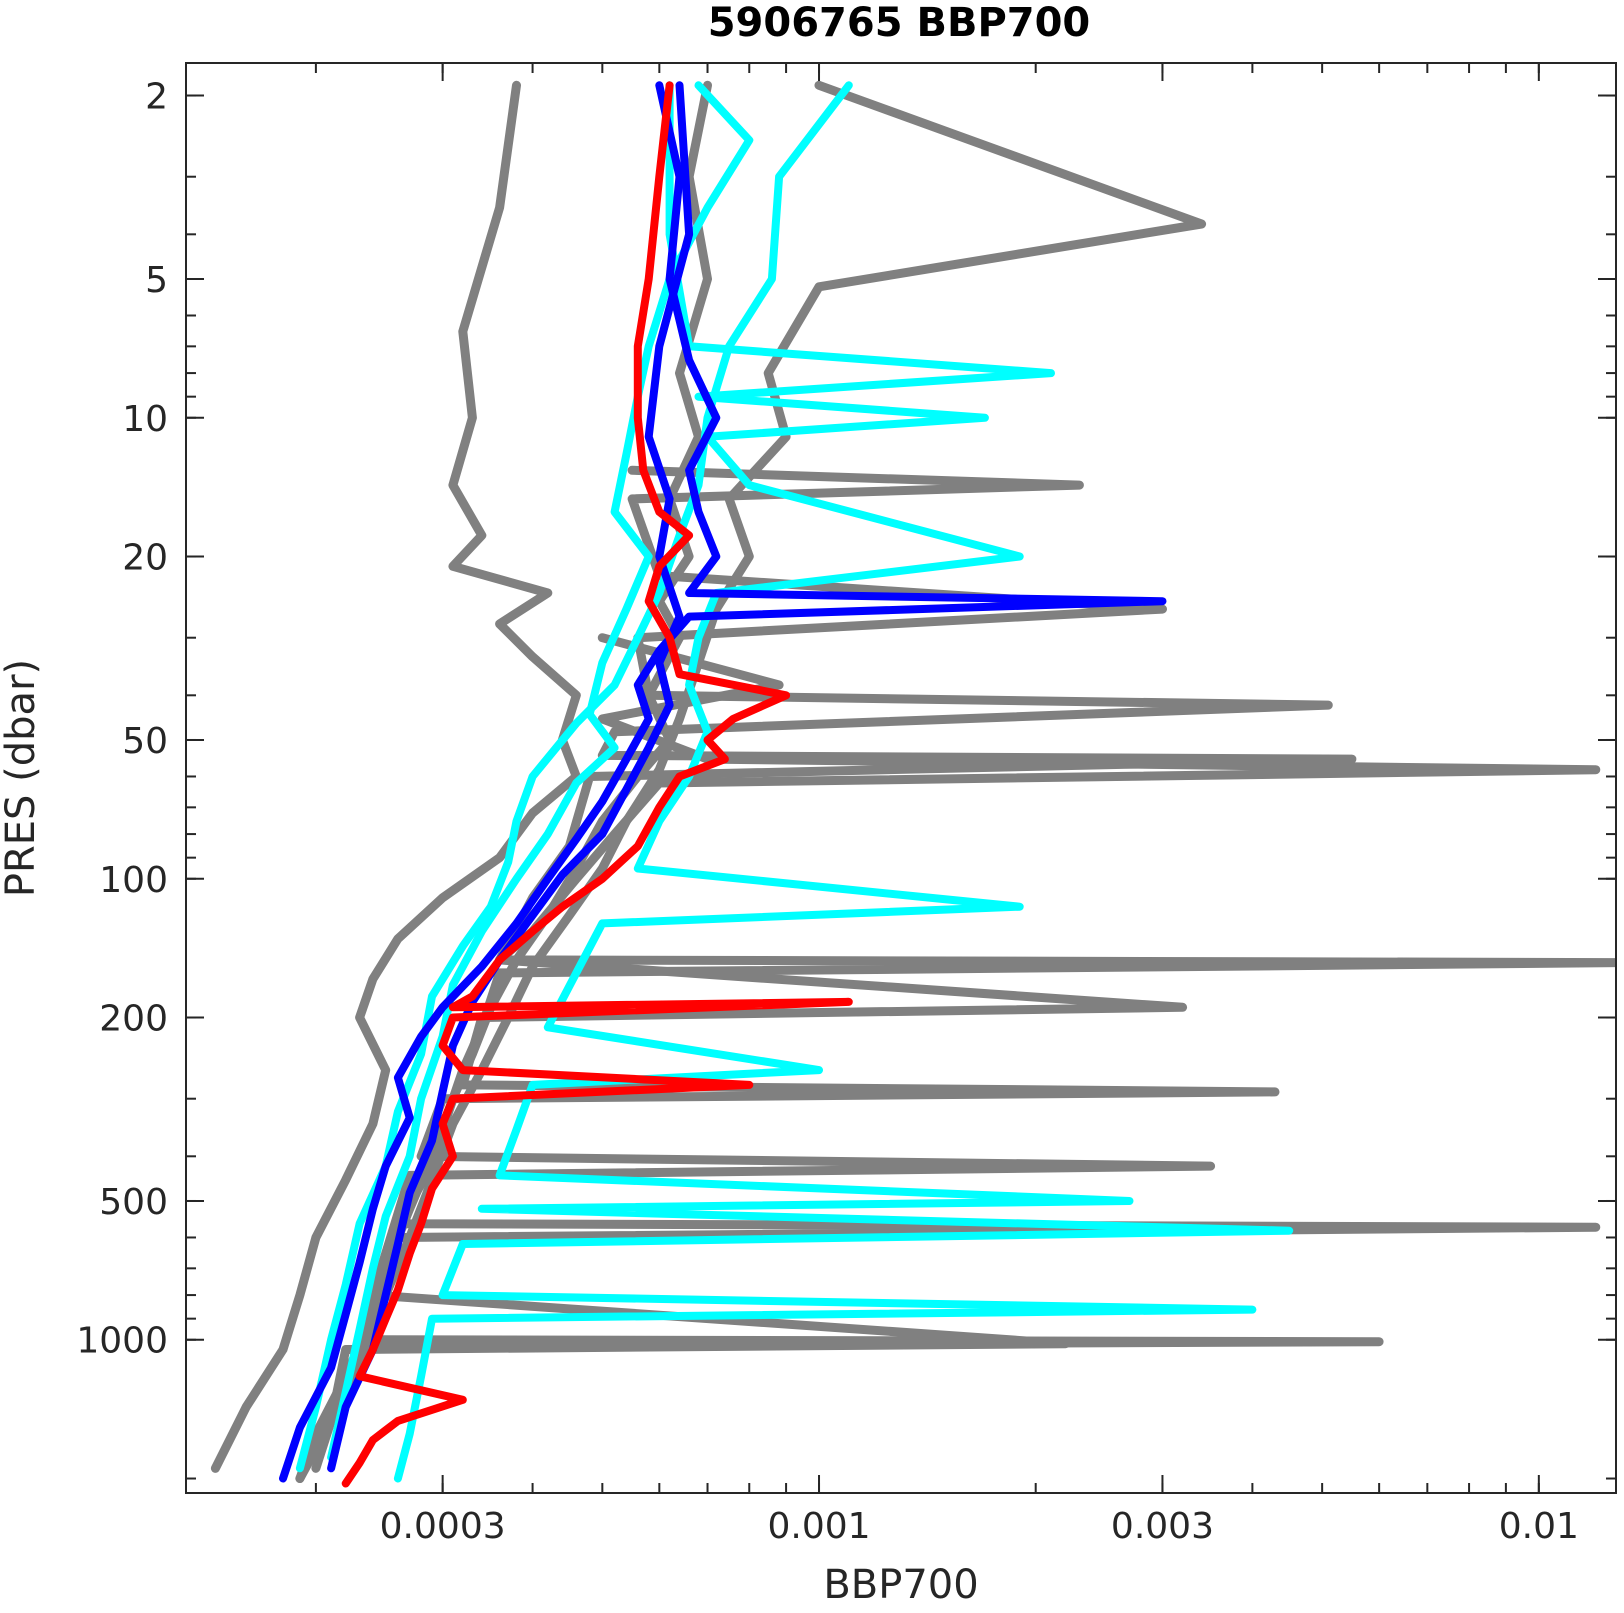  Describe the element at coordinates (899, 23) in the screenshot. I see `chart-title: 5906765 BBP700` at that location.